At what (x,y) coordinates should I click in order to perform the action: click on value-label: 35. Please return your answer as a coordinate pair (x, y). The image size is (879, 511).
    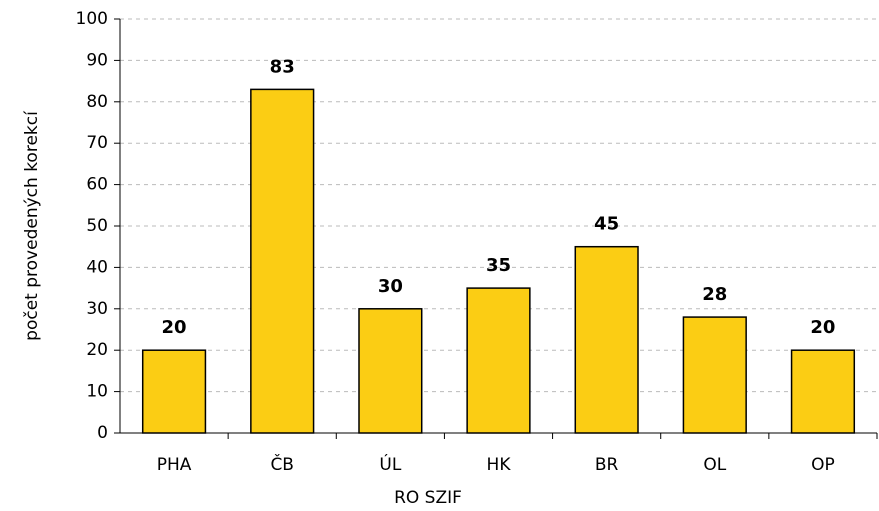
    Looking at the image, I should click on (498, 265).